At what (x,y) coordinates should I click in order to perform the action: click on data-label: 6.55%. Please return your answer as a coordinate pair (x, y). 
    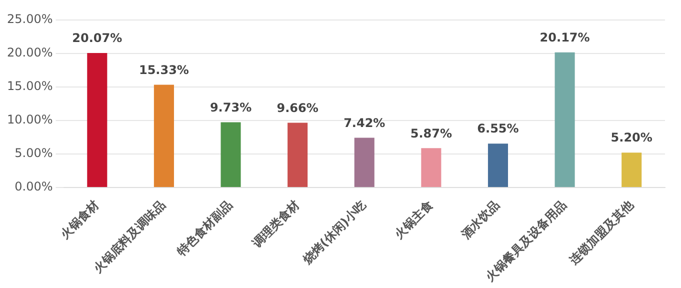
    Looking at the image, I should click on (498, 129).